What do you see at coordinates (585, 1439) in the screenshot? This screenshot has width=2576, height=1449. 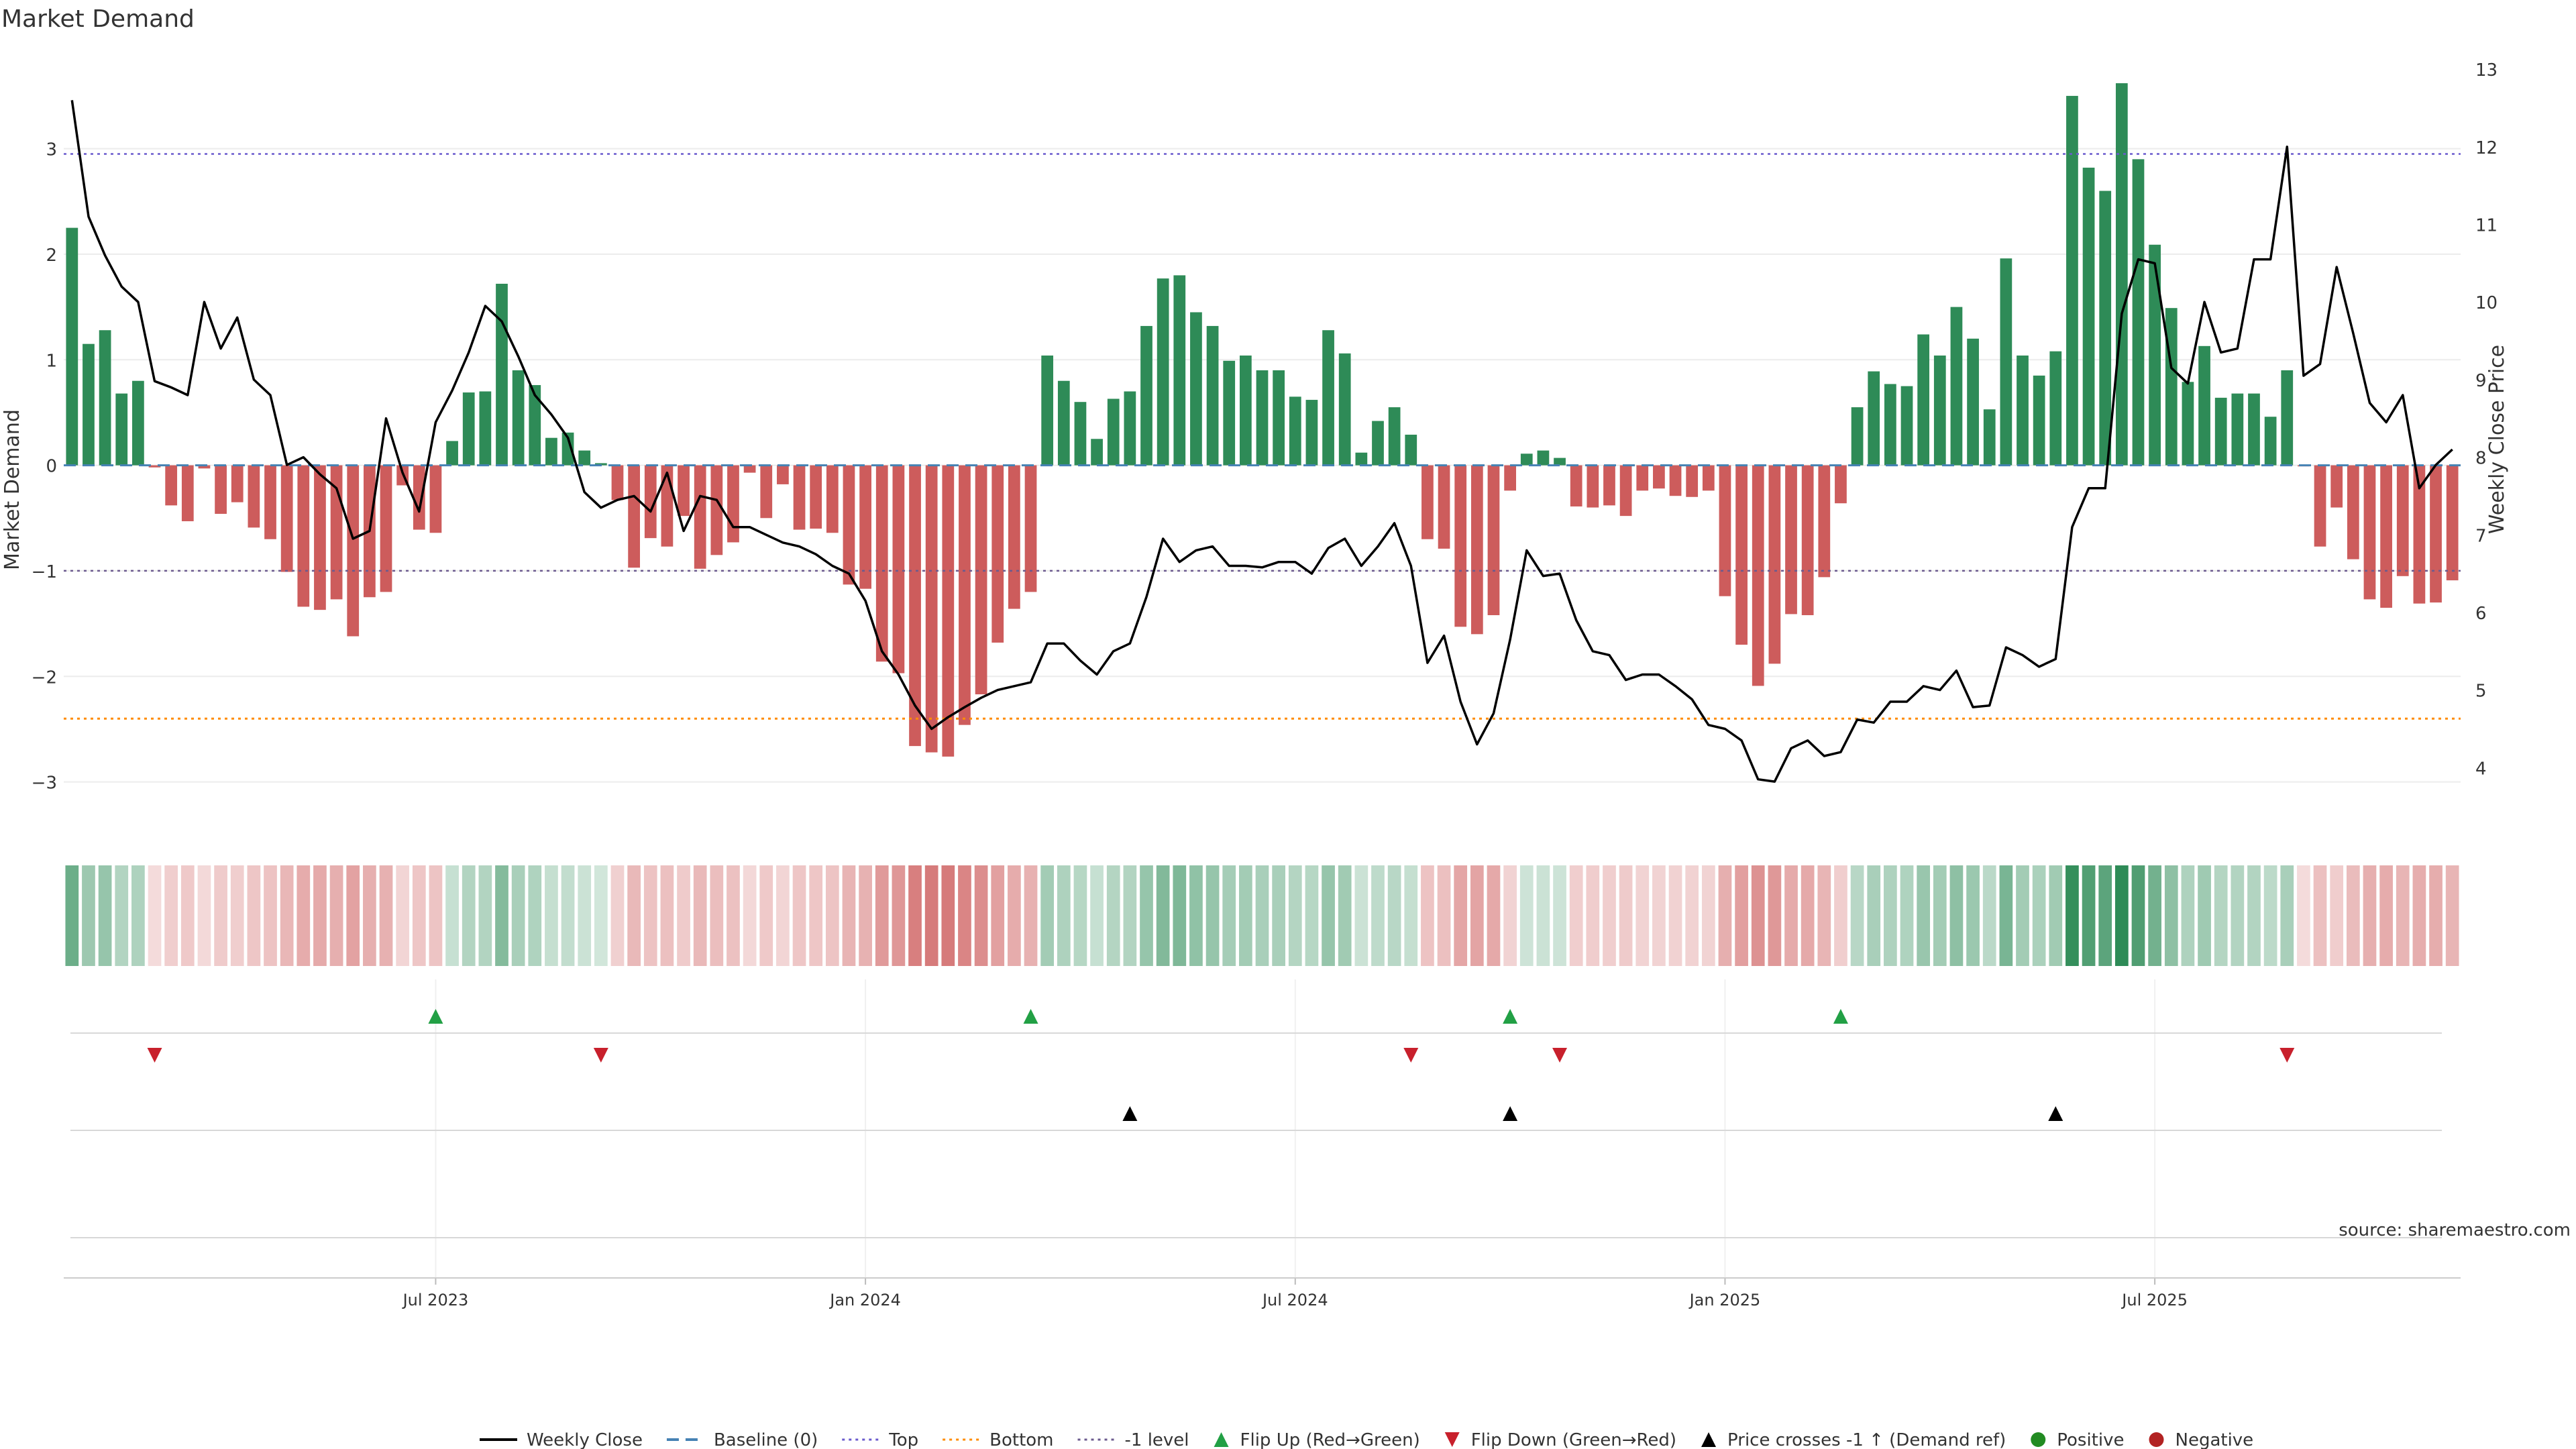 I see `legend-label: Weekly Close` at bounding box center [585, 1439].